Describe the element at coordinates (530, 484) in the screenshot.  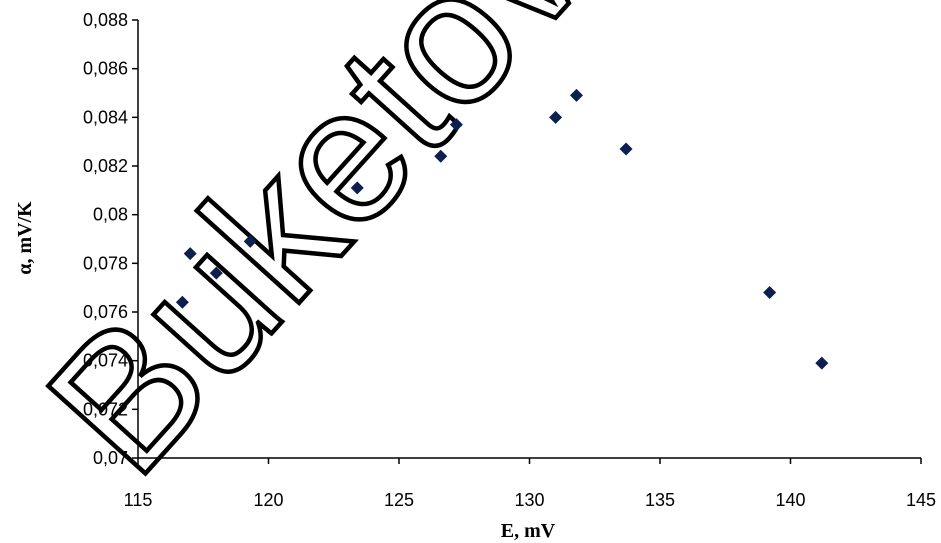
I see `x-ticks: 115 120 125 130 135 140 145` at that location.